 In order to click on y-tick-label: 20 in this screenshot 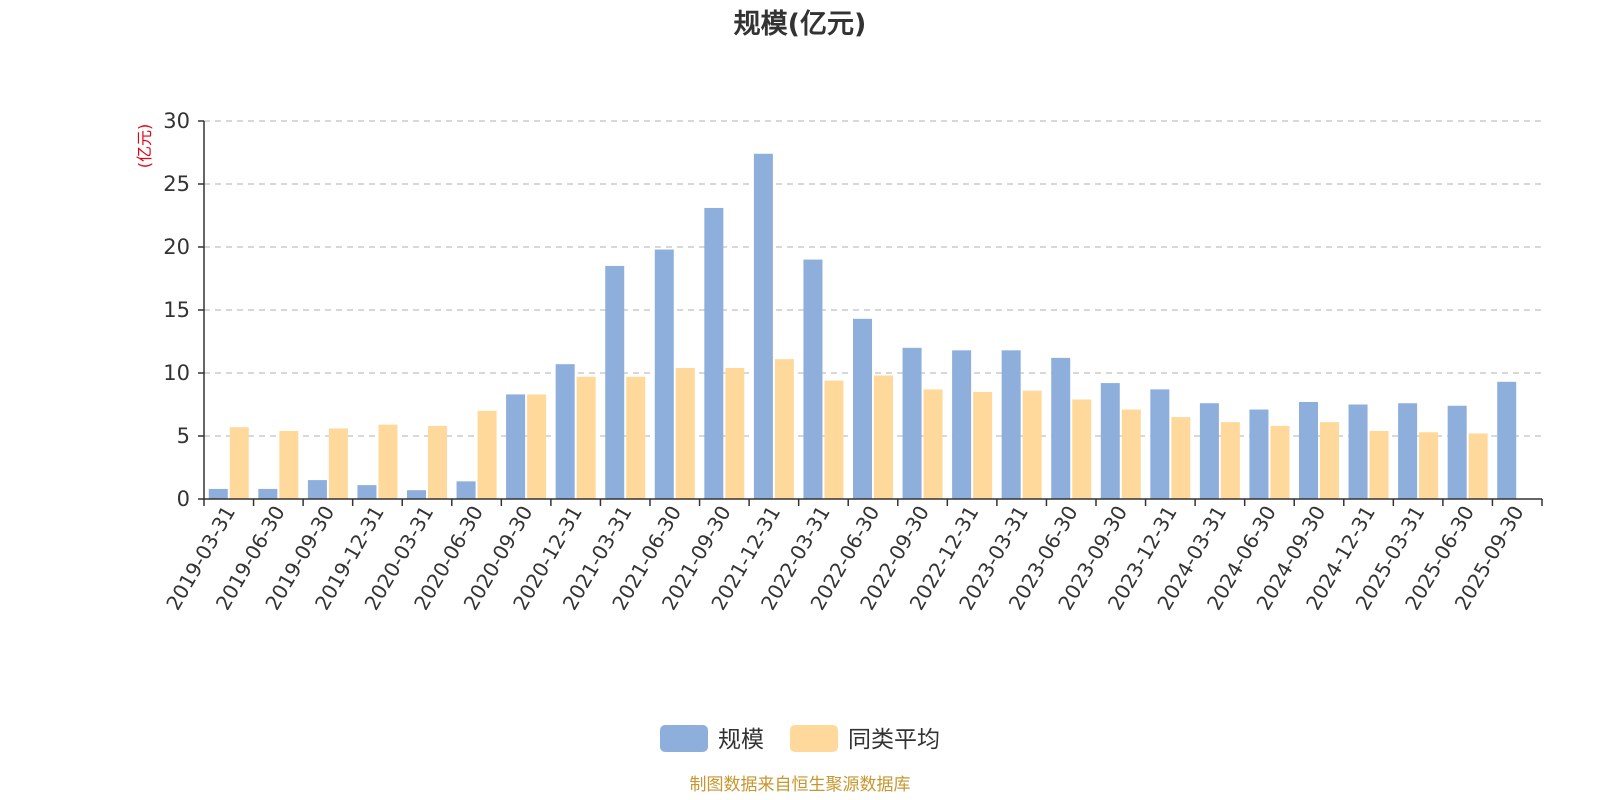, I will do `click(176, 247)`.